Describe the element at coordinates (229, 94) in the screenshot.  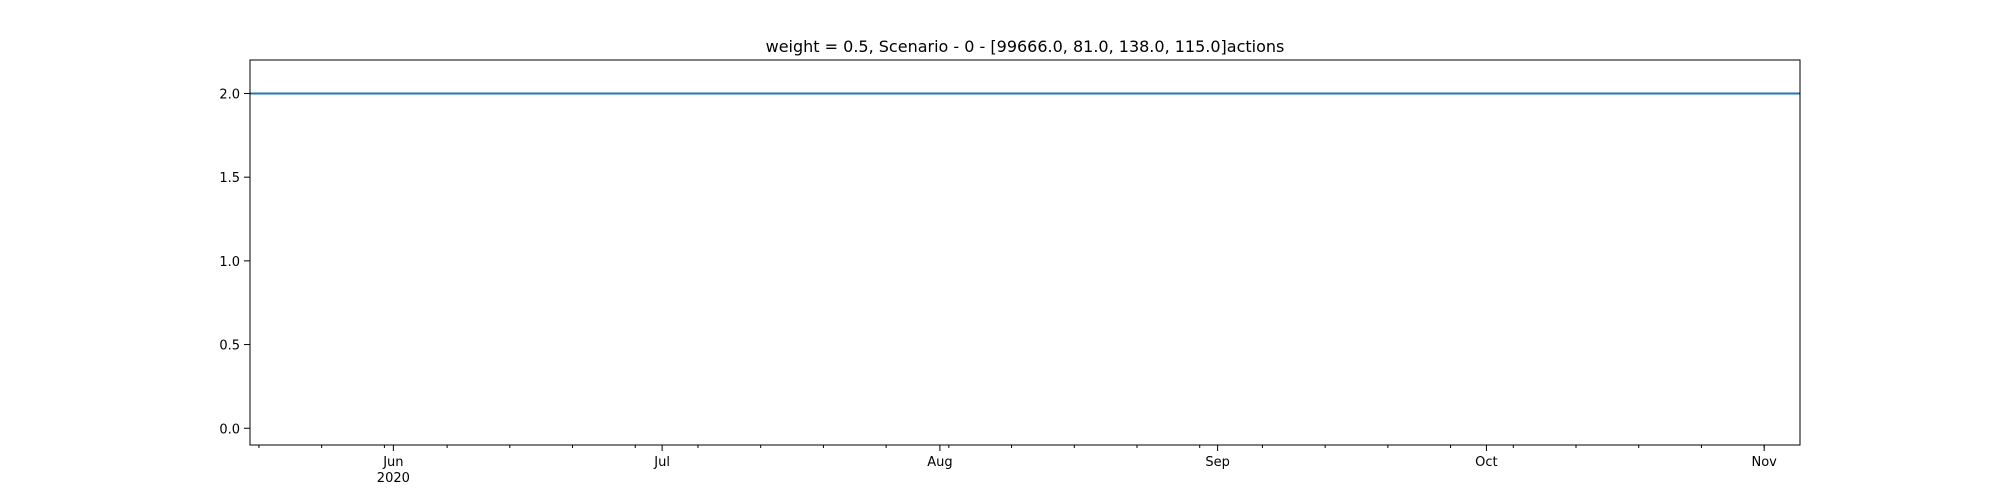
I see `y-tick-label-4: 2.0` at that location.